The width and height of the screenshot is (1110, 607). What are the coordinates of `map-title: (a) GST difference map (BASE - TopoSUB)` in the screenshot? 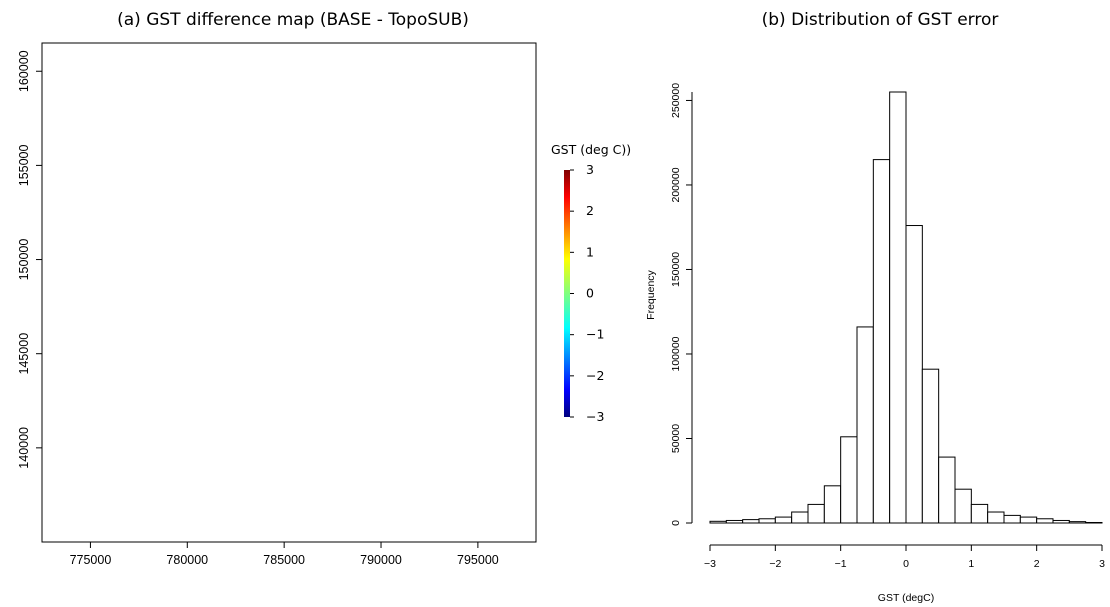 It's located at (293, 20).